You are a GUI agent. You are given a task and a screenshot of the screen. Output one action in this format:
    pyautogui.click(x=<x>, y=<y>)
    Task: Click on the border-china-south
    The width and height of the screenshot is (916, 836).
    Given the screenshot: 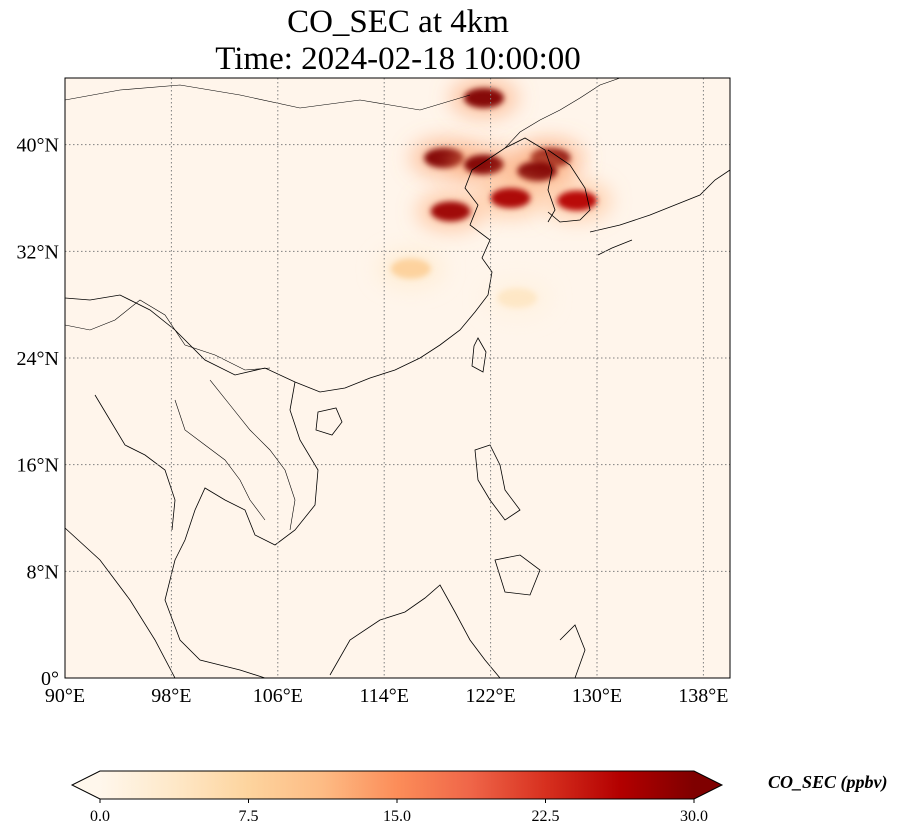 What is the action you would take?
    pyautogui.click(x=168, y=335)
    